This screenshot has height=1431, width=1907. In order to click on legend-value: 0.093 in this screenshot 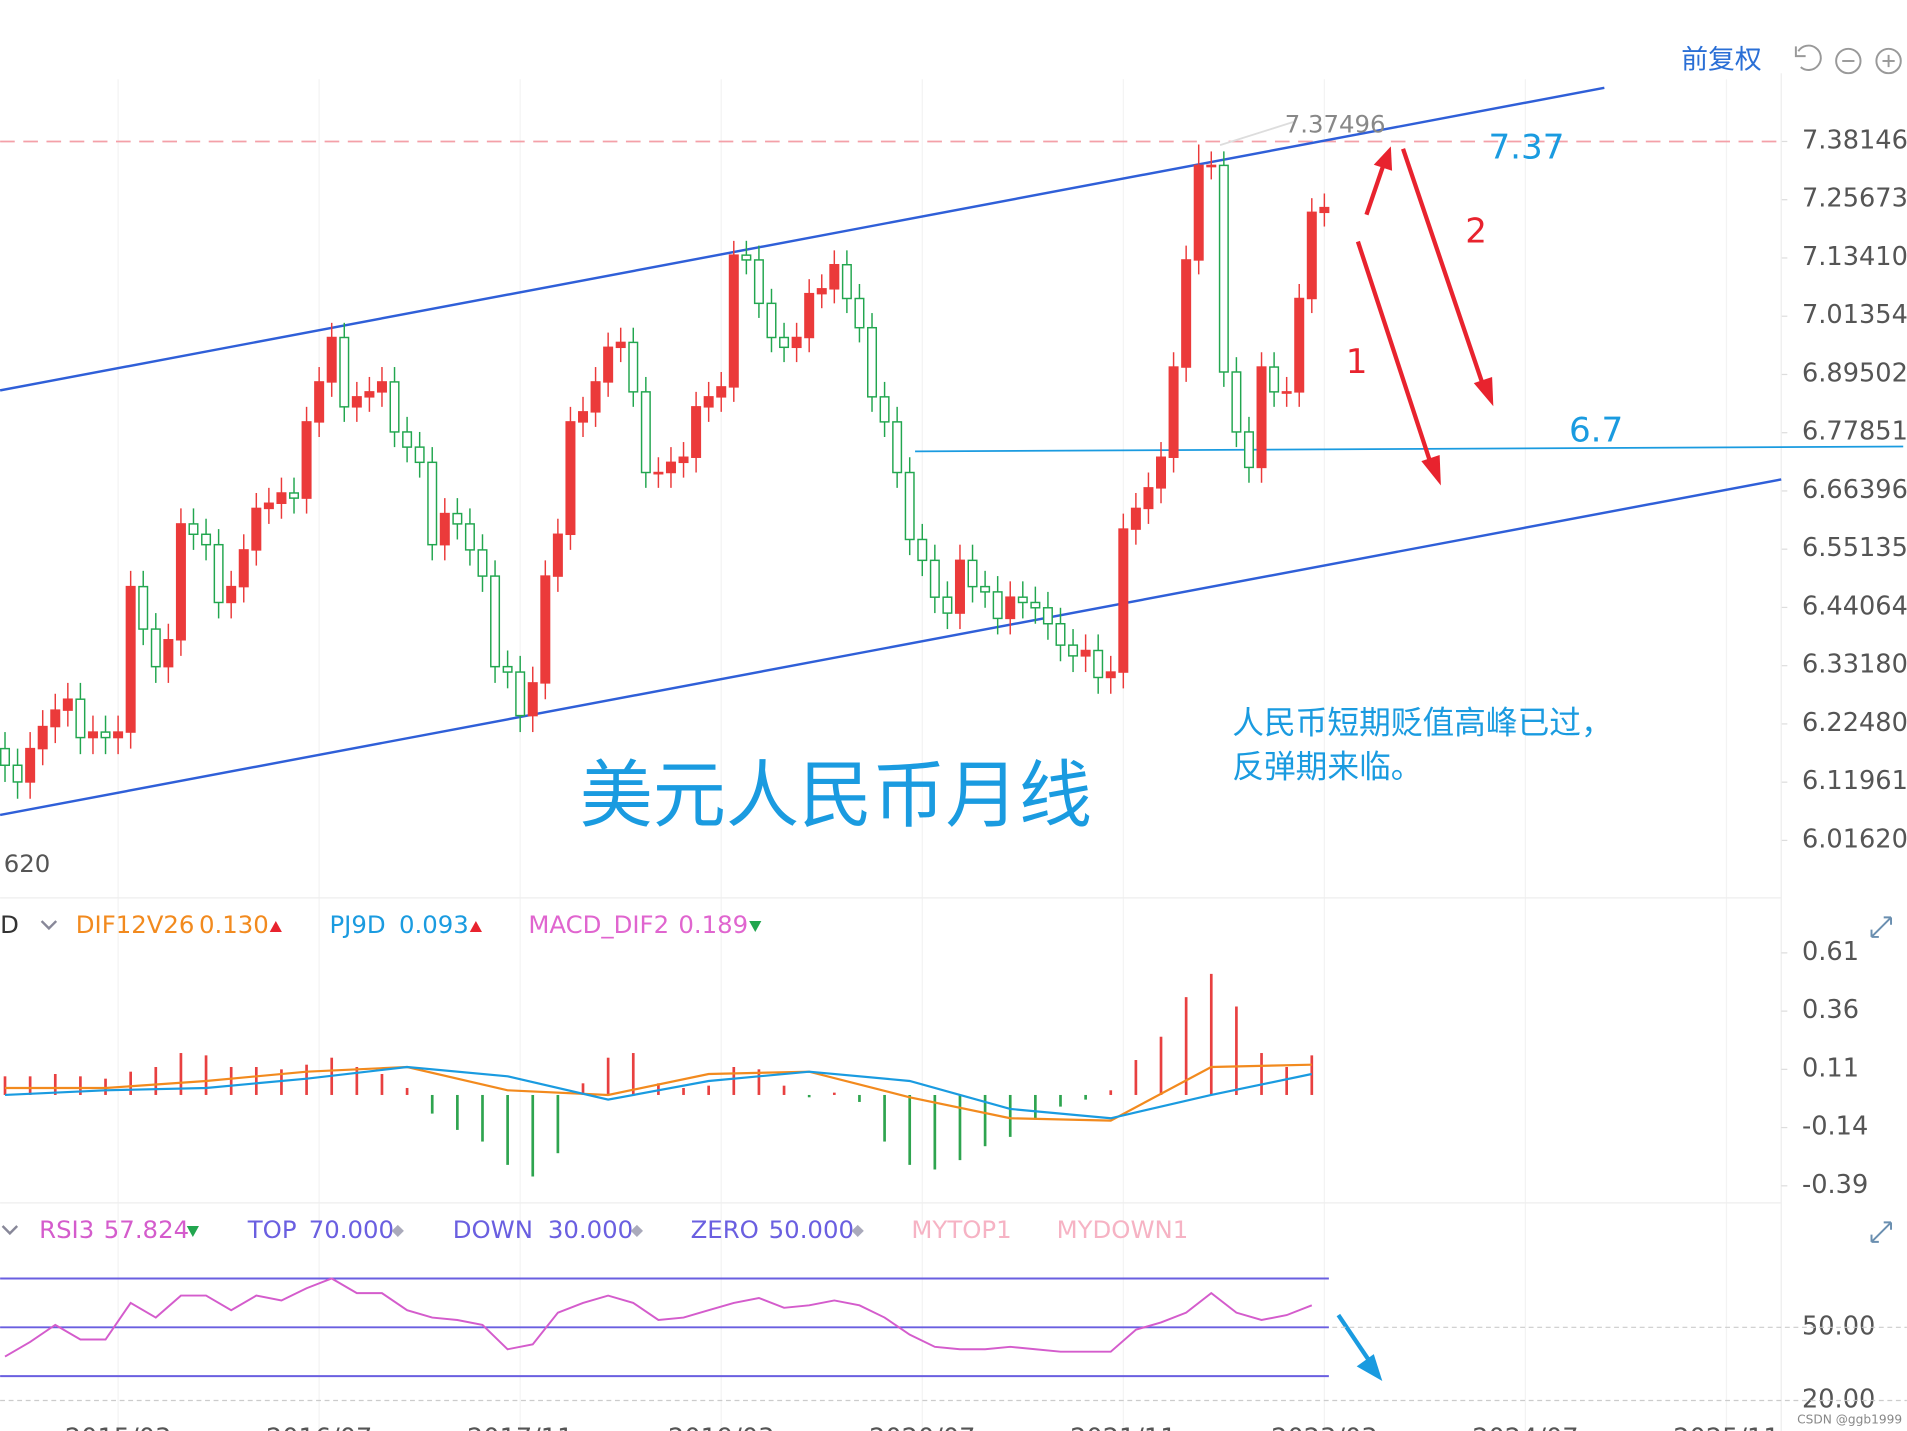, I will do `click(434, 924)`.